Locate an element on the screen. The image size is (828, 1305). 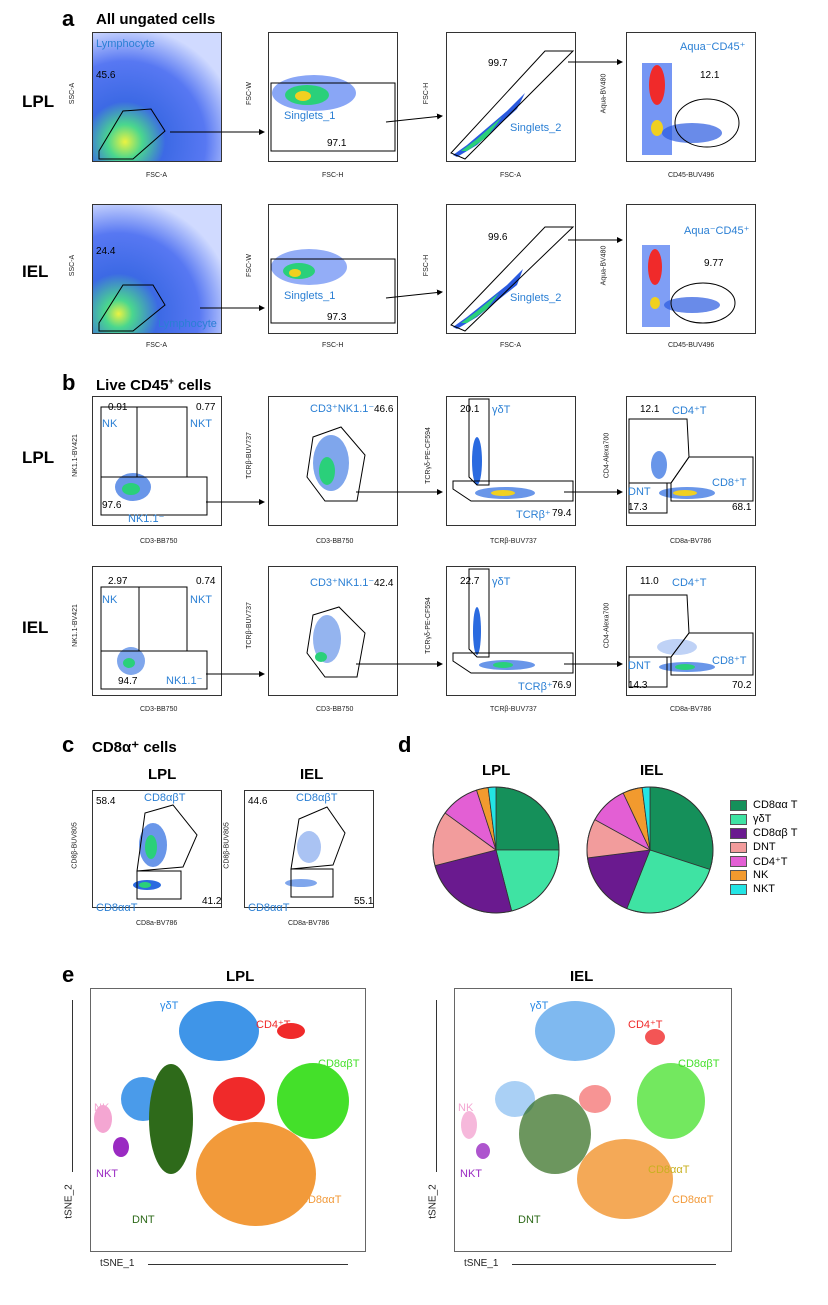
tsne-yaxis-line-lpl is located at coordinates (72, 1086).